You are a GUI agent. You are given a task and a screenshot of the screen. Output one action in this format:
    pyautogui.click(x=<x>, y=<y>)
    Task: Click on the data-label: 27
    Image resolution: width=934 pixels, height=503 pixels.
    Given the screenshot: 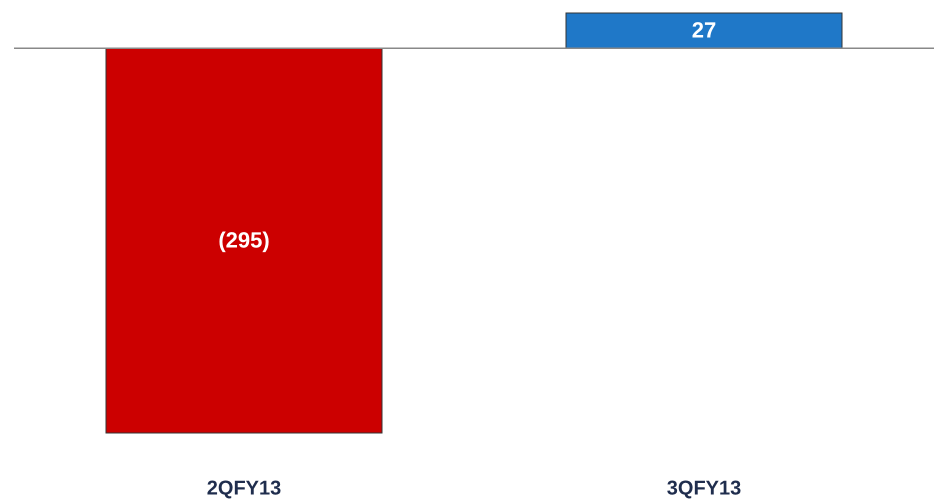 What is the action you would take?
    pyautogui.click(x=704, y=30)
    